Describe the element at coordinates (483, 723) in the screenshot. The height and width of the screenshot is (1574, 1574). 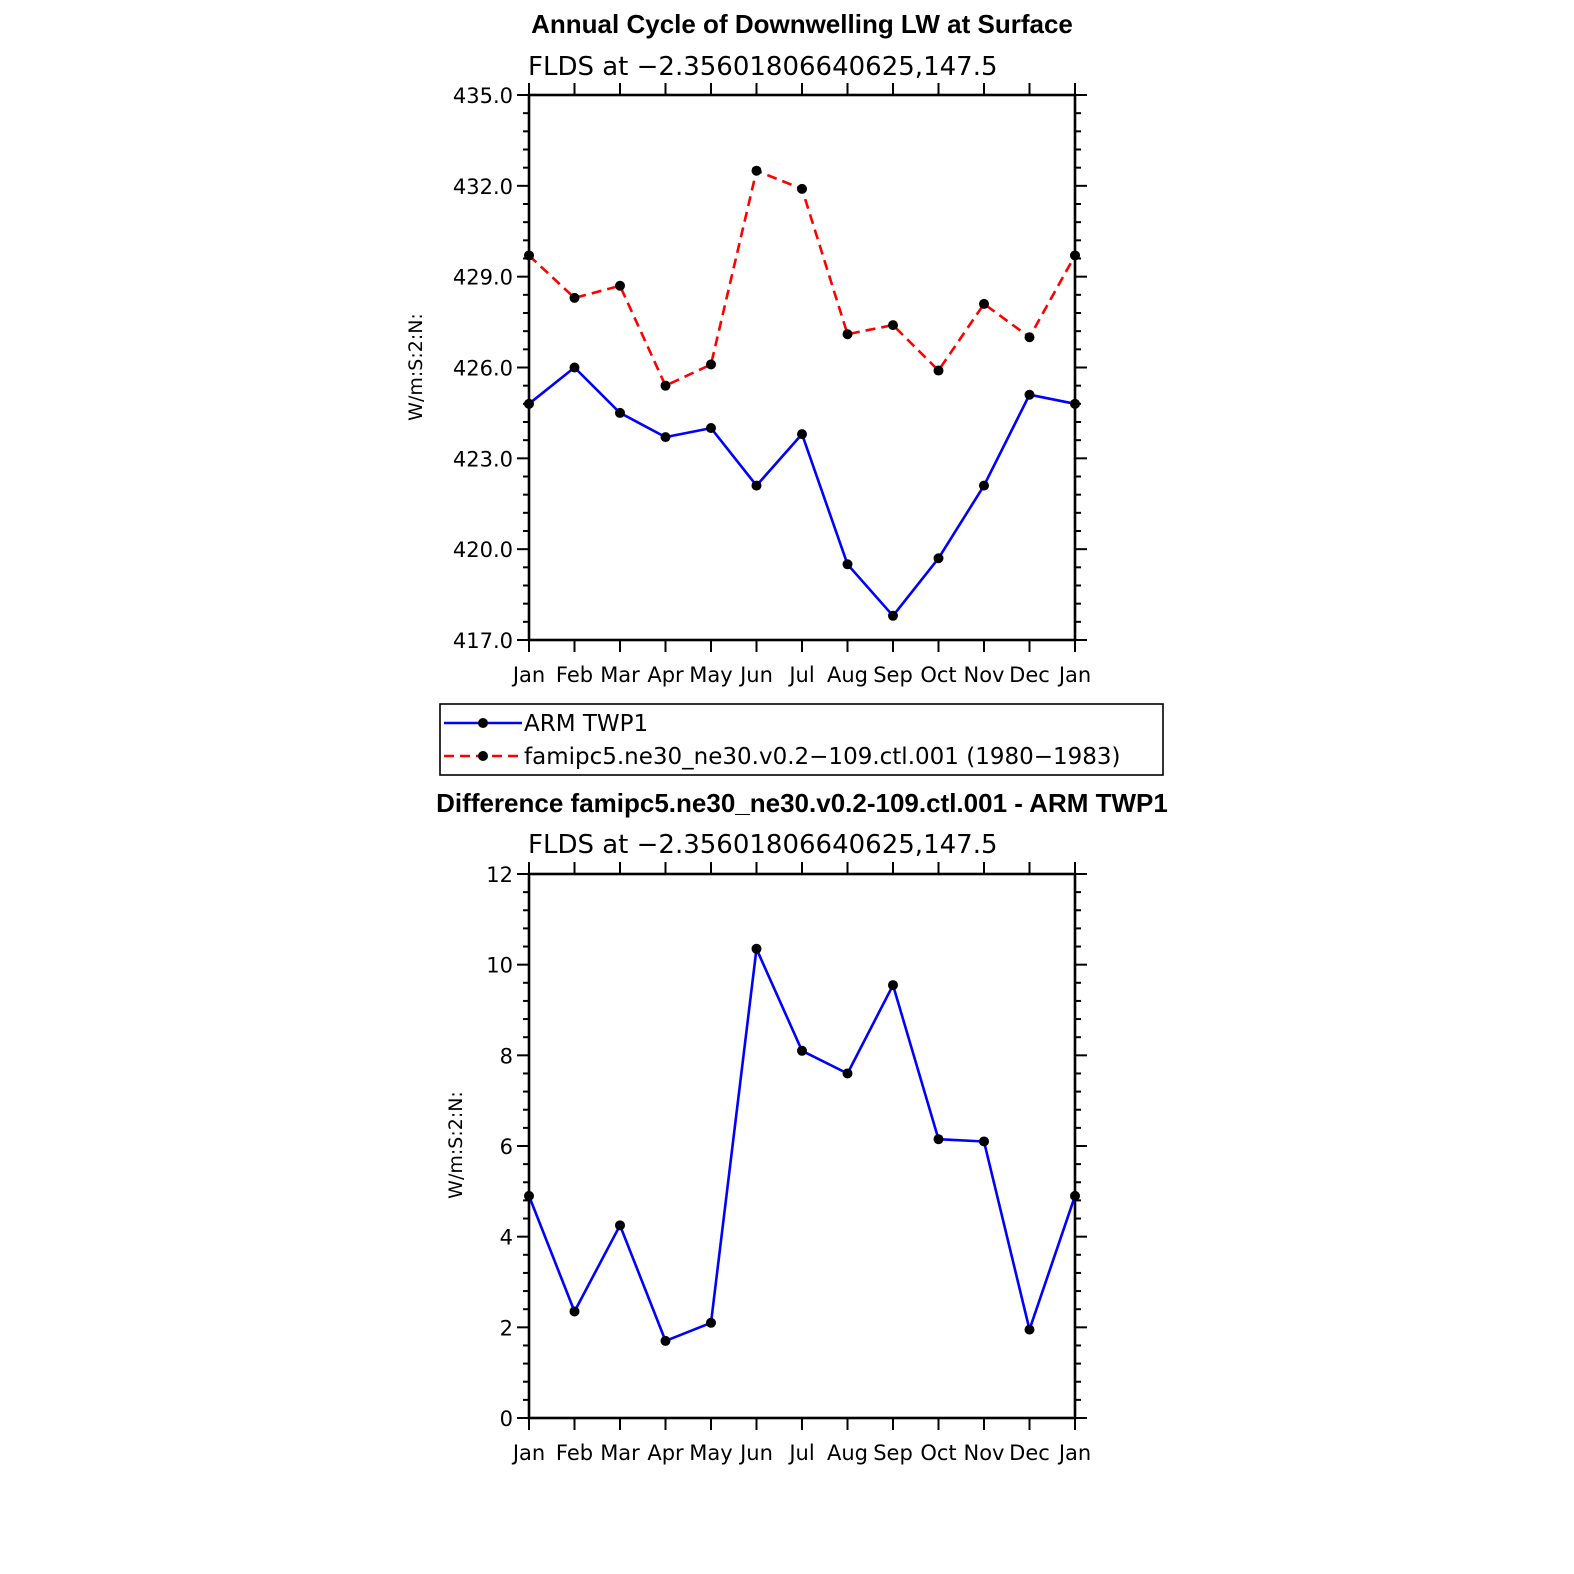
I see `legend-marker-arm` at that location.